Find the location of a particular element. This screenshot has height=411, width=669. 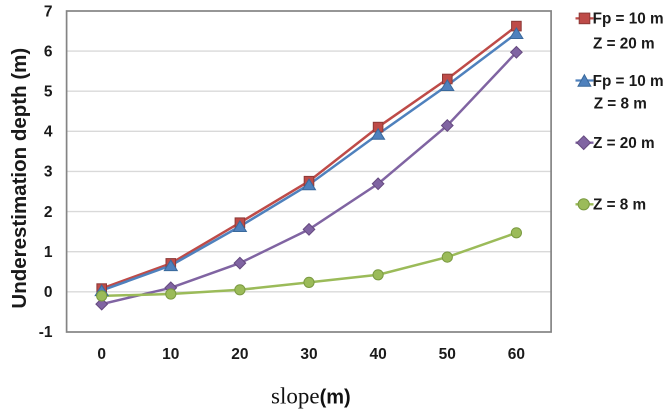

svg-text: 7 is located at coordinates (48, 11).